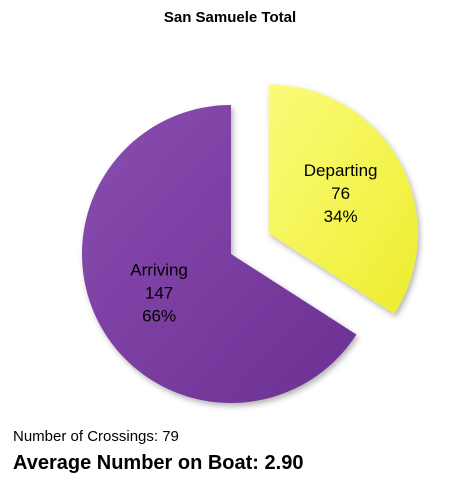 The height and width of the screenshot is (488, 460). What do you see at coordinates (158, 463) in the screenshot?
I see `average-on-boat: Average Number on Boat: 2.90` at bounding box center [158, 463].